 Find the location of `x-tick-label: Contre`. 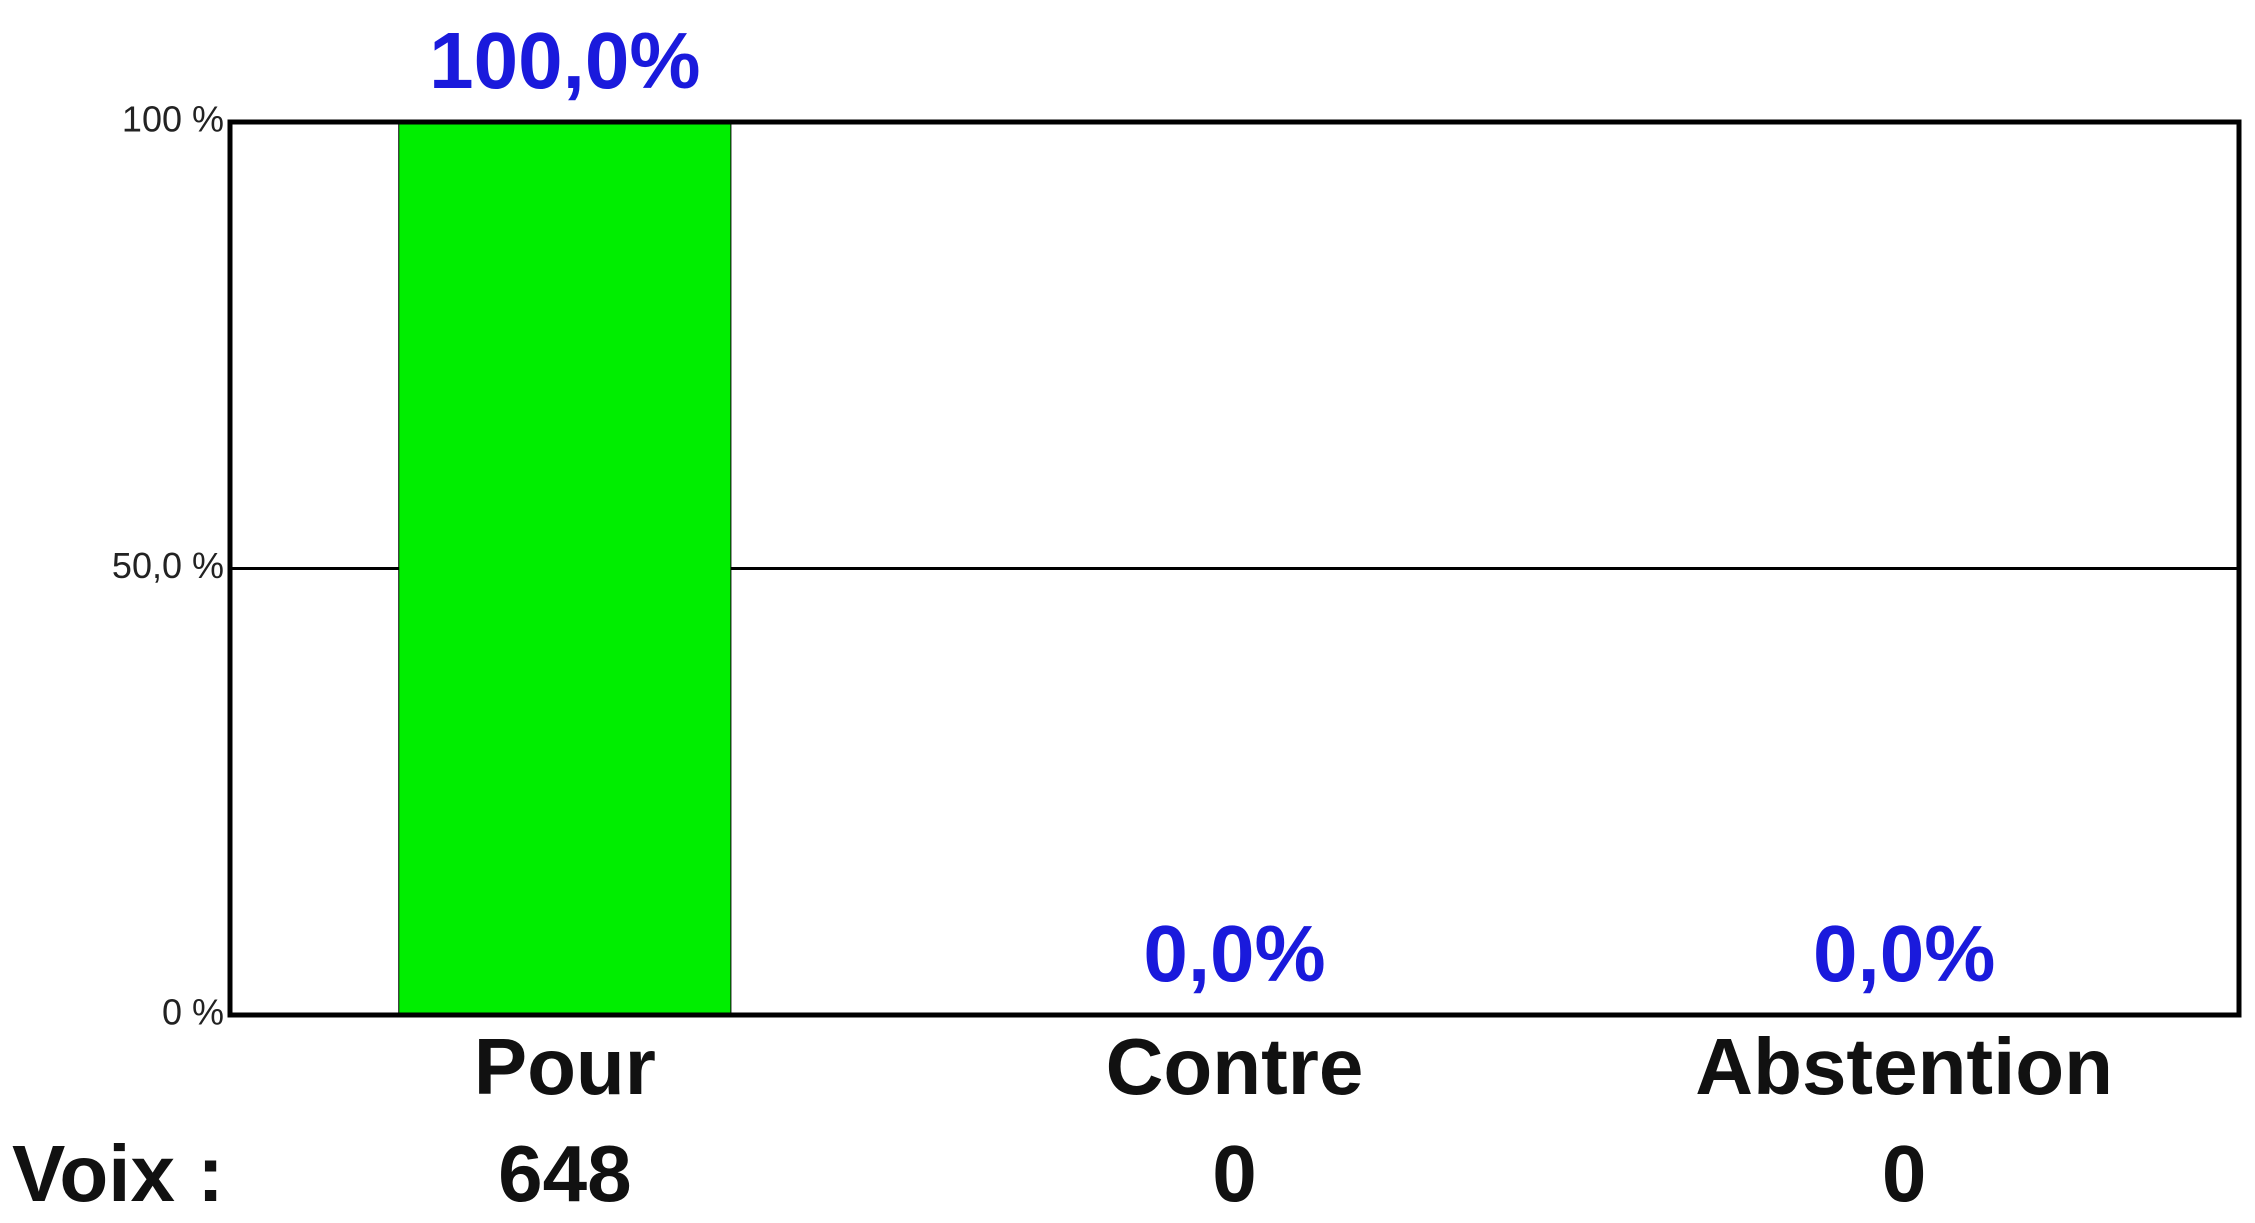

x-tick-label: Contre is located at coordinates (1235, 1066).